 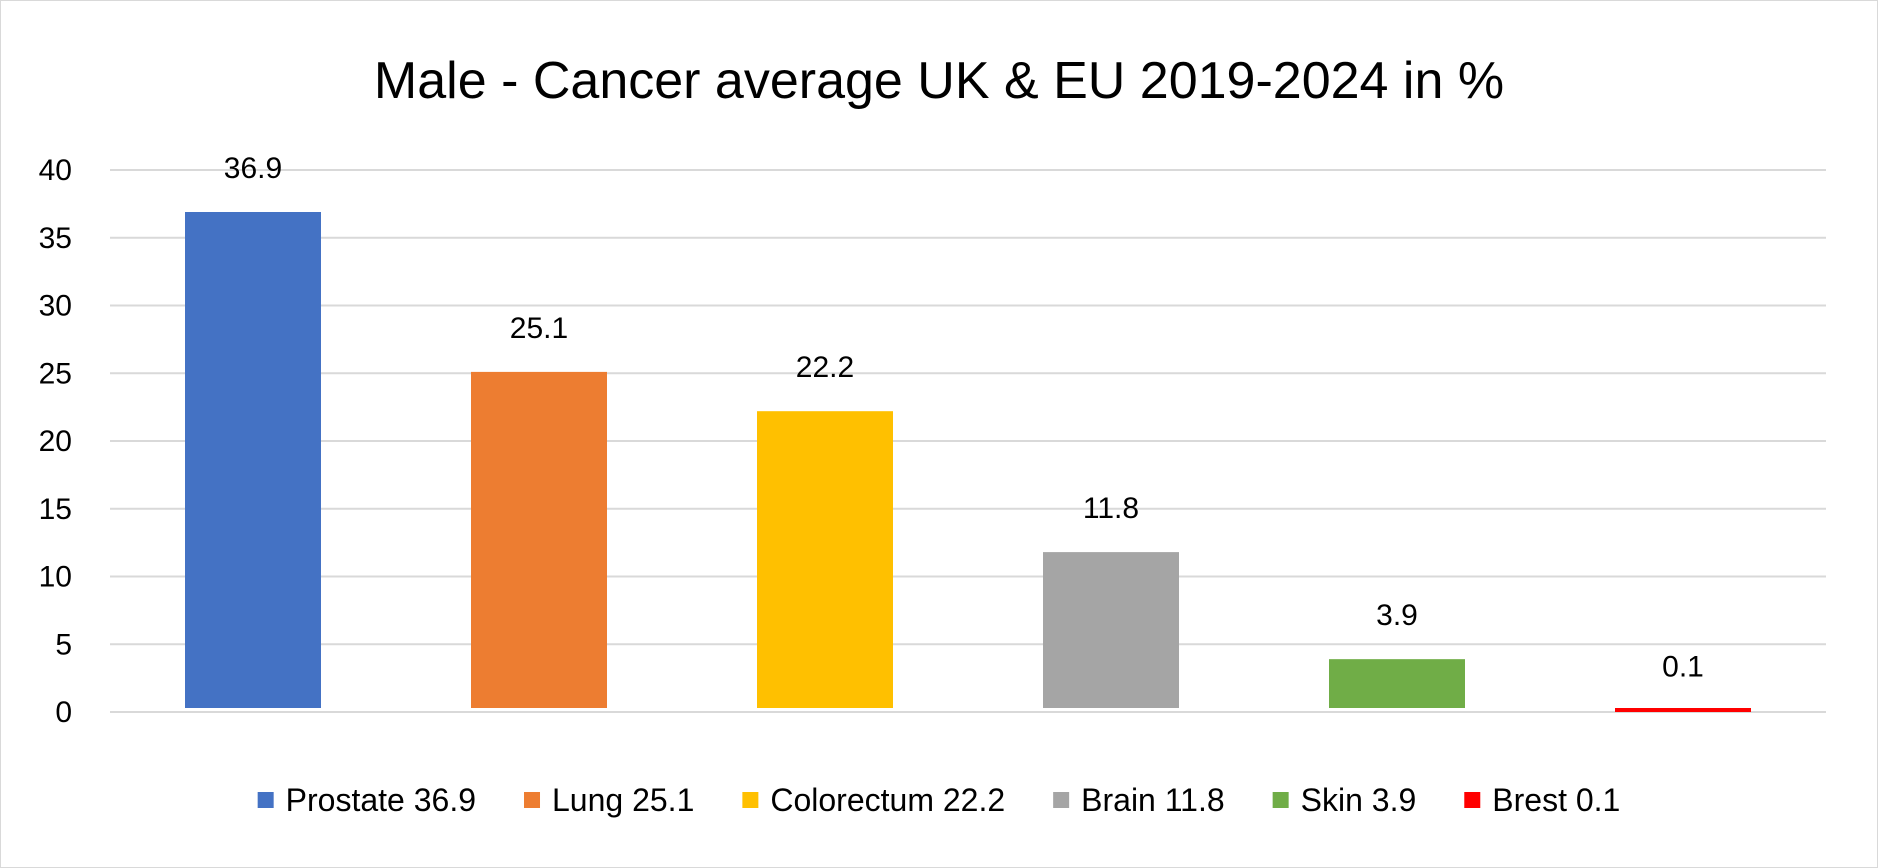 I want to click on legend-label: Lung 25.1, so click(x=623, y=800).